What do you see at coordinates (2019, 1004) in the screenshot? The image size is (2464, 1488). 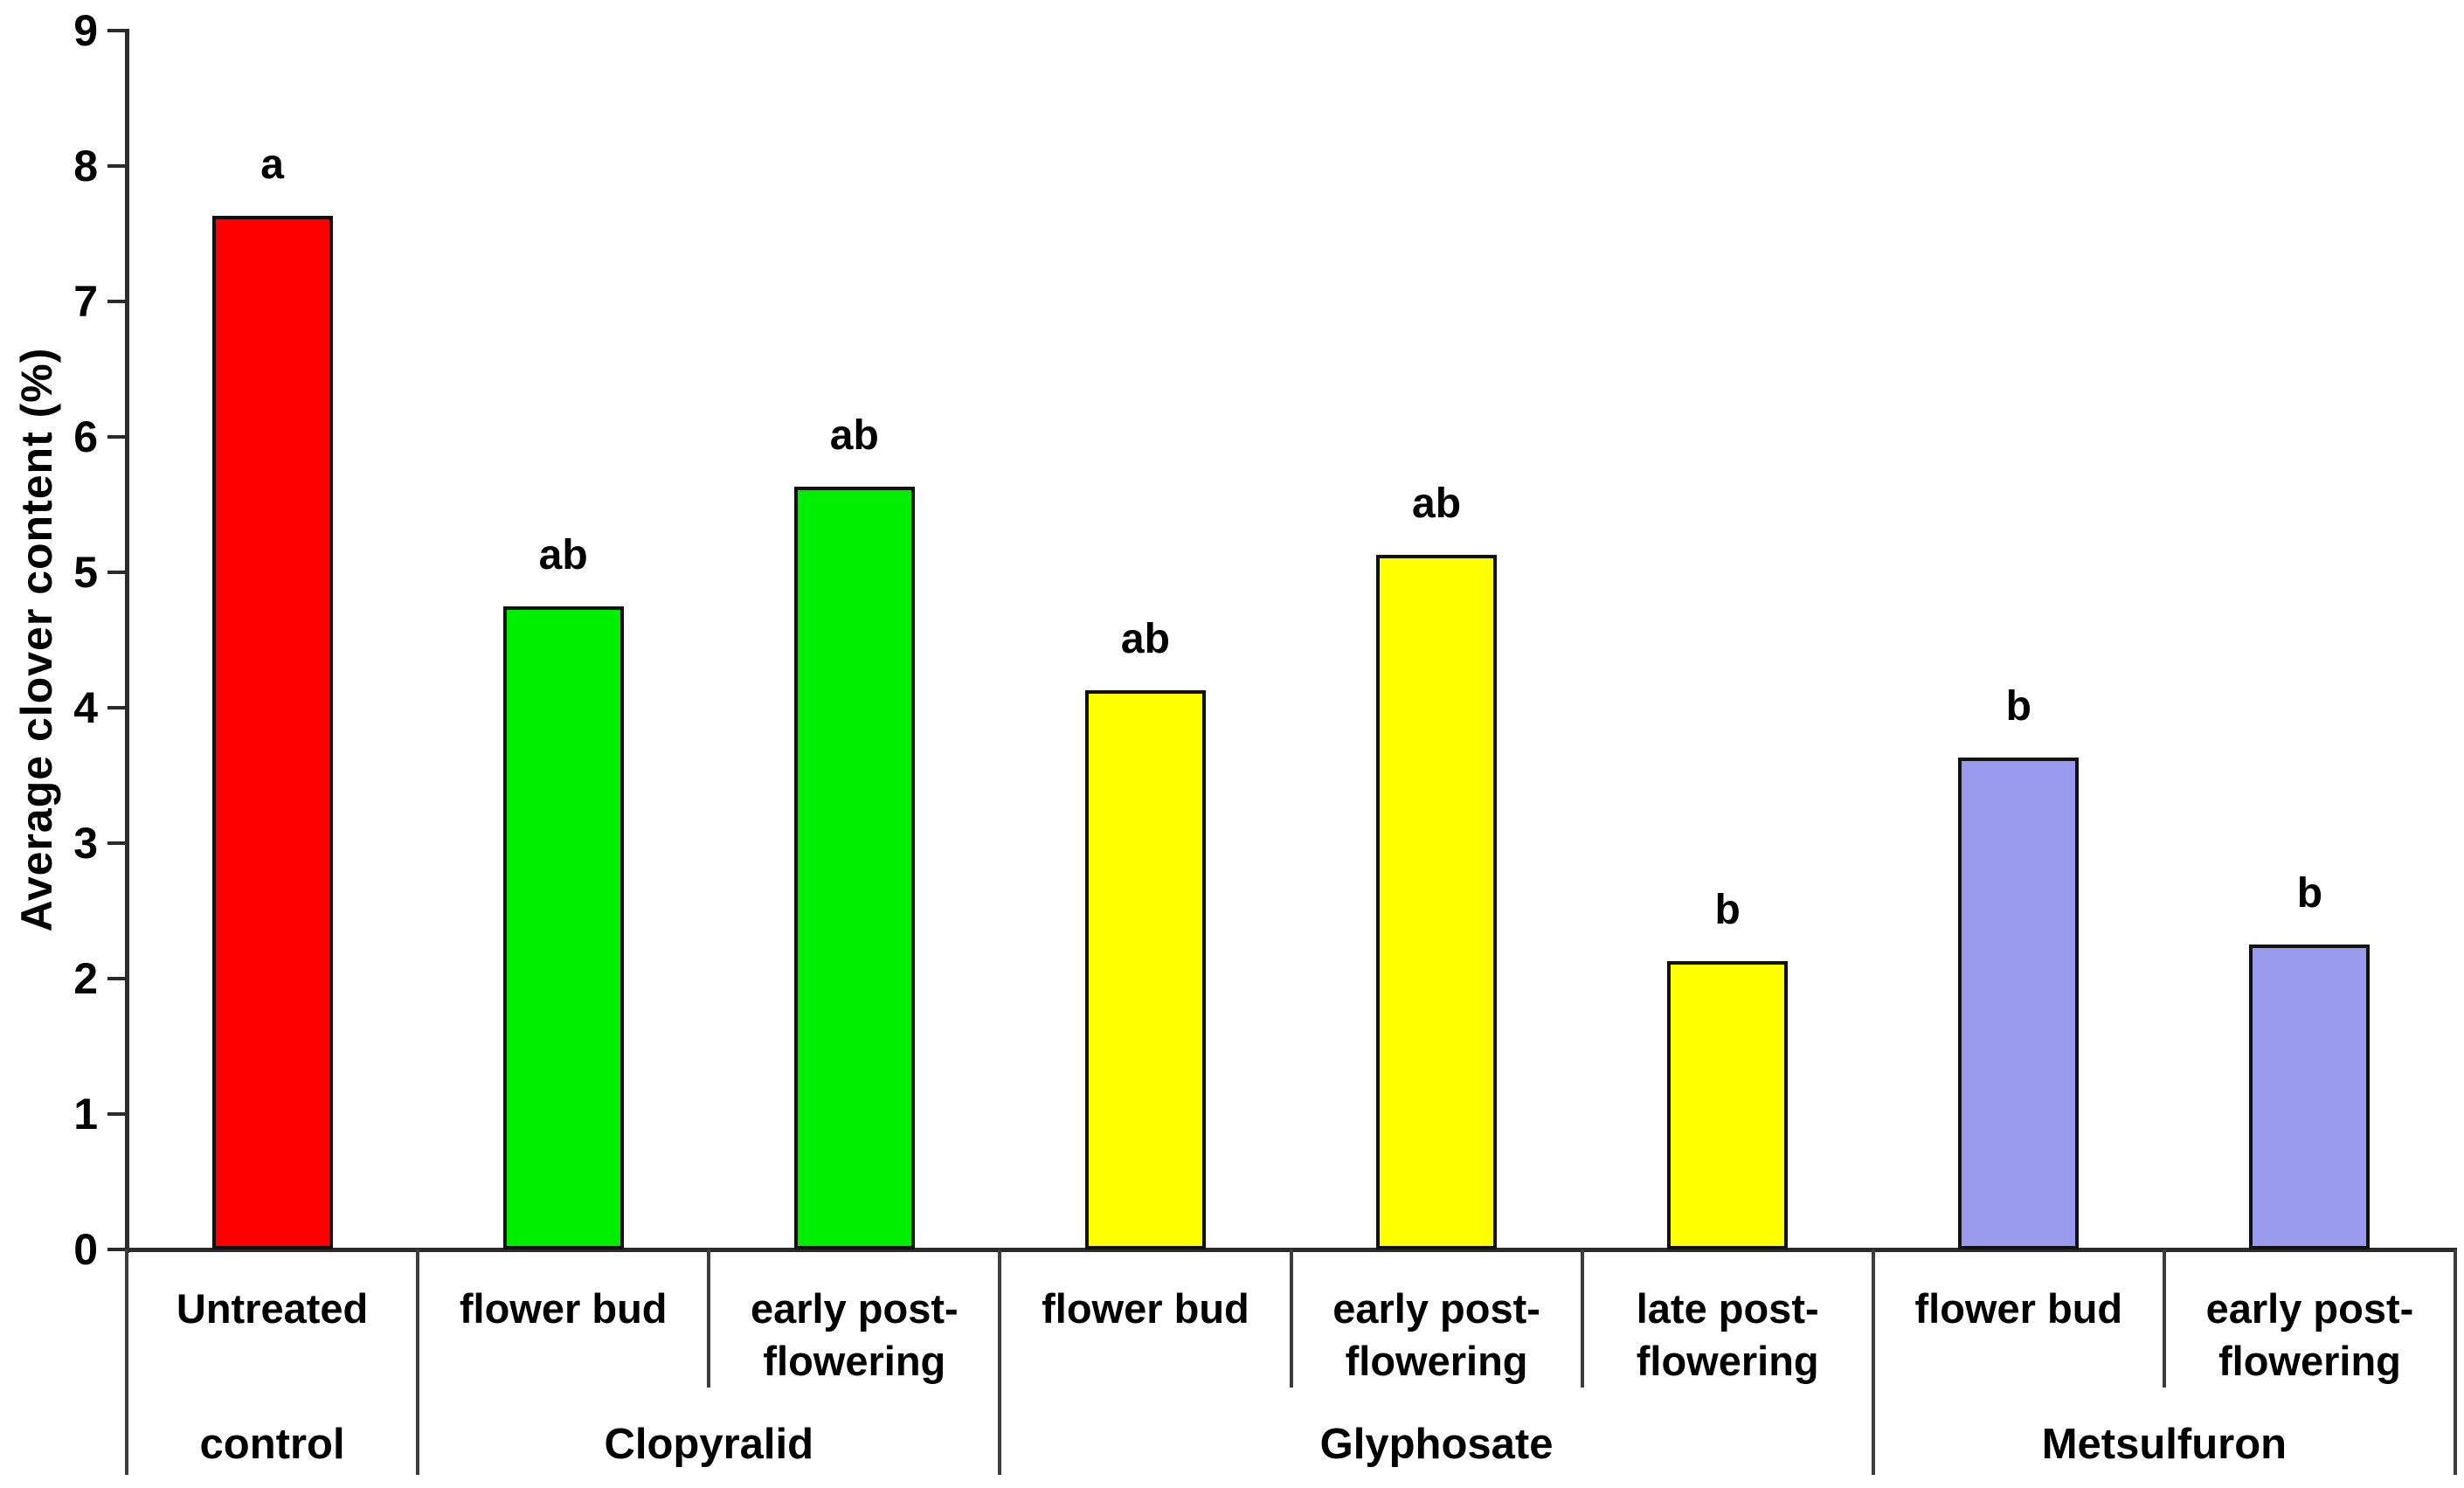 I see `bar-Metsulfuron-flower-bud` at bounding box center [2019, 1004].